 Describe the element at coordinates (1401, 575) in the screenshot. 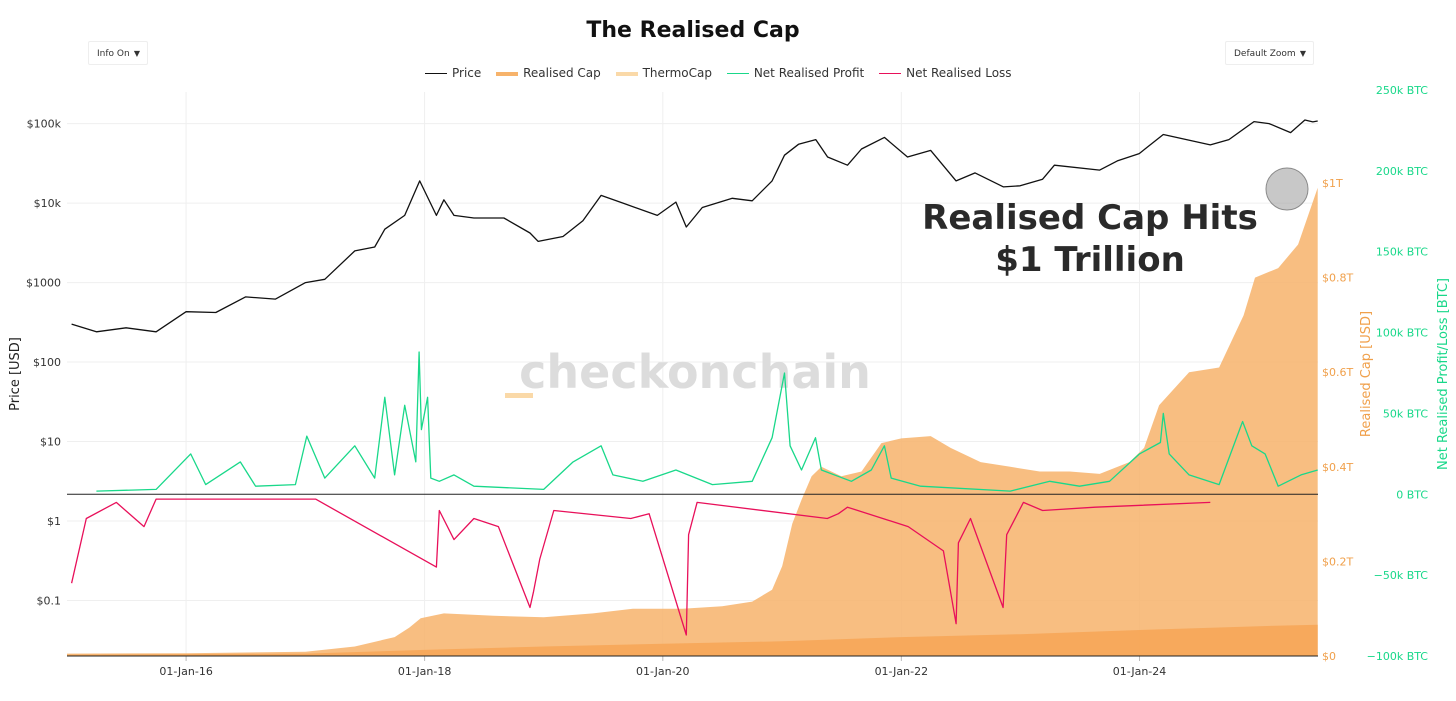

I see `net-realised-tick-label: −50k BTC` at that location.